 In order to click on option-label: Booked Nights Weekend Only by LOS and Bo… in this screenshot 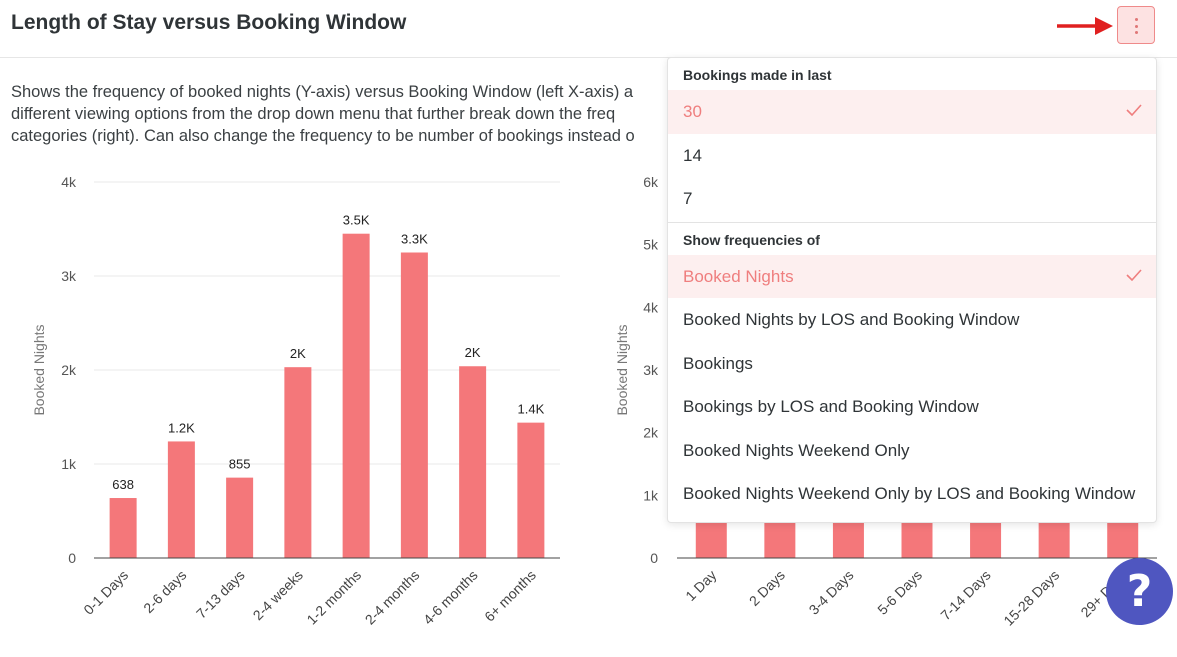, I will do `click(909, 493)`.